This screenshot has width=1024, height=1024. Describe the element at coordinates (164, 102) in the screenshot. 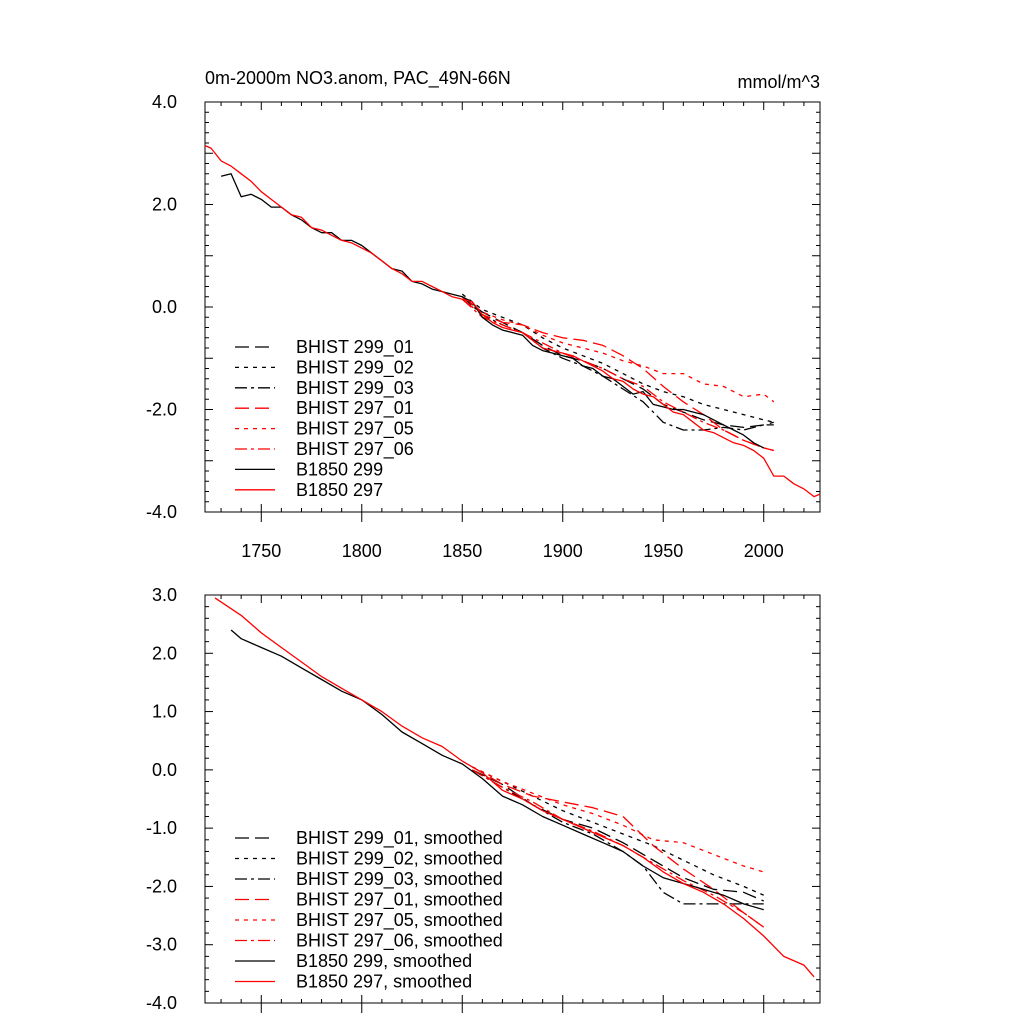

I see `y-tick-label: 4.0` at that location.